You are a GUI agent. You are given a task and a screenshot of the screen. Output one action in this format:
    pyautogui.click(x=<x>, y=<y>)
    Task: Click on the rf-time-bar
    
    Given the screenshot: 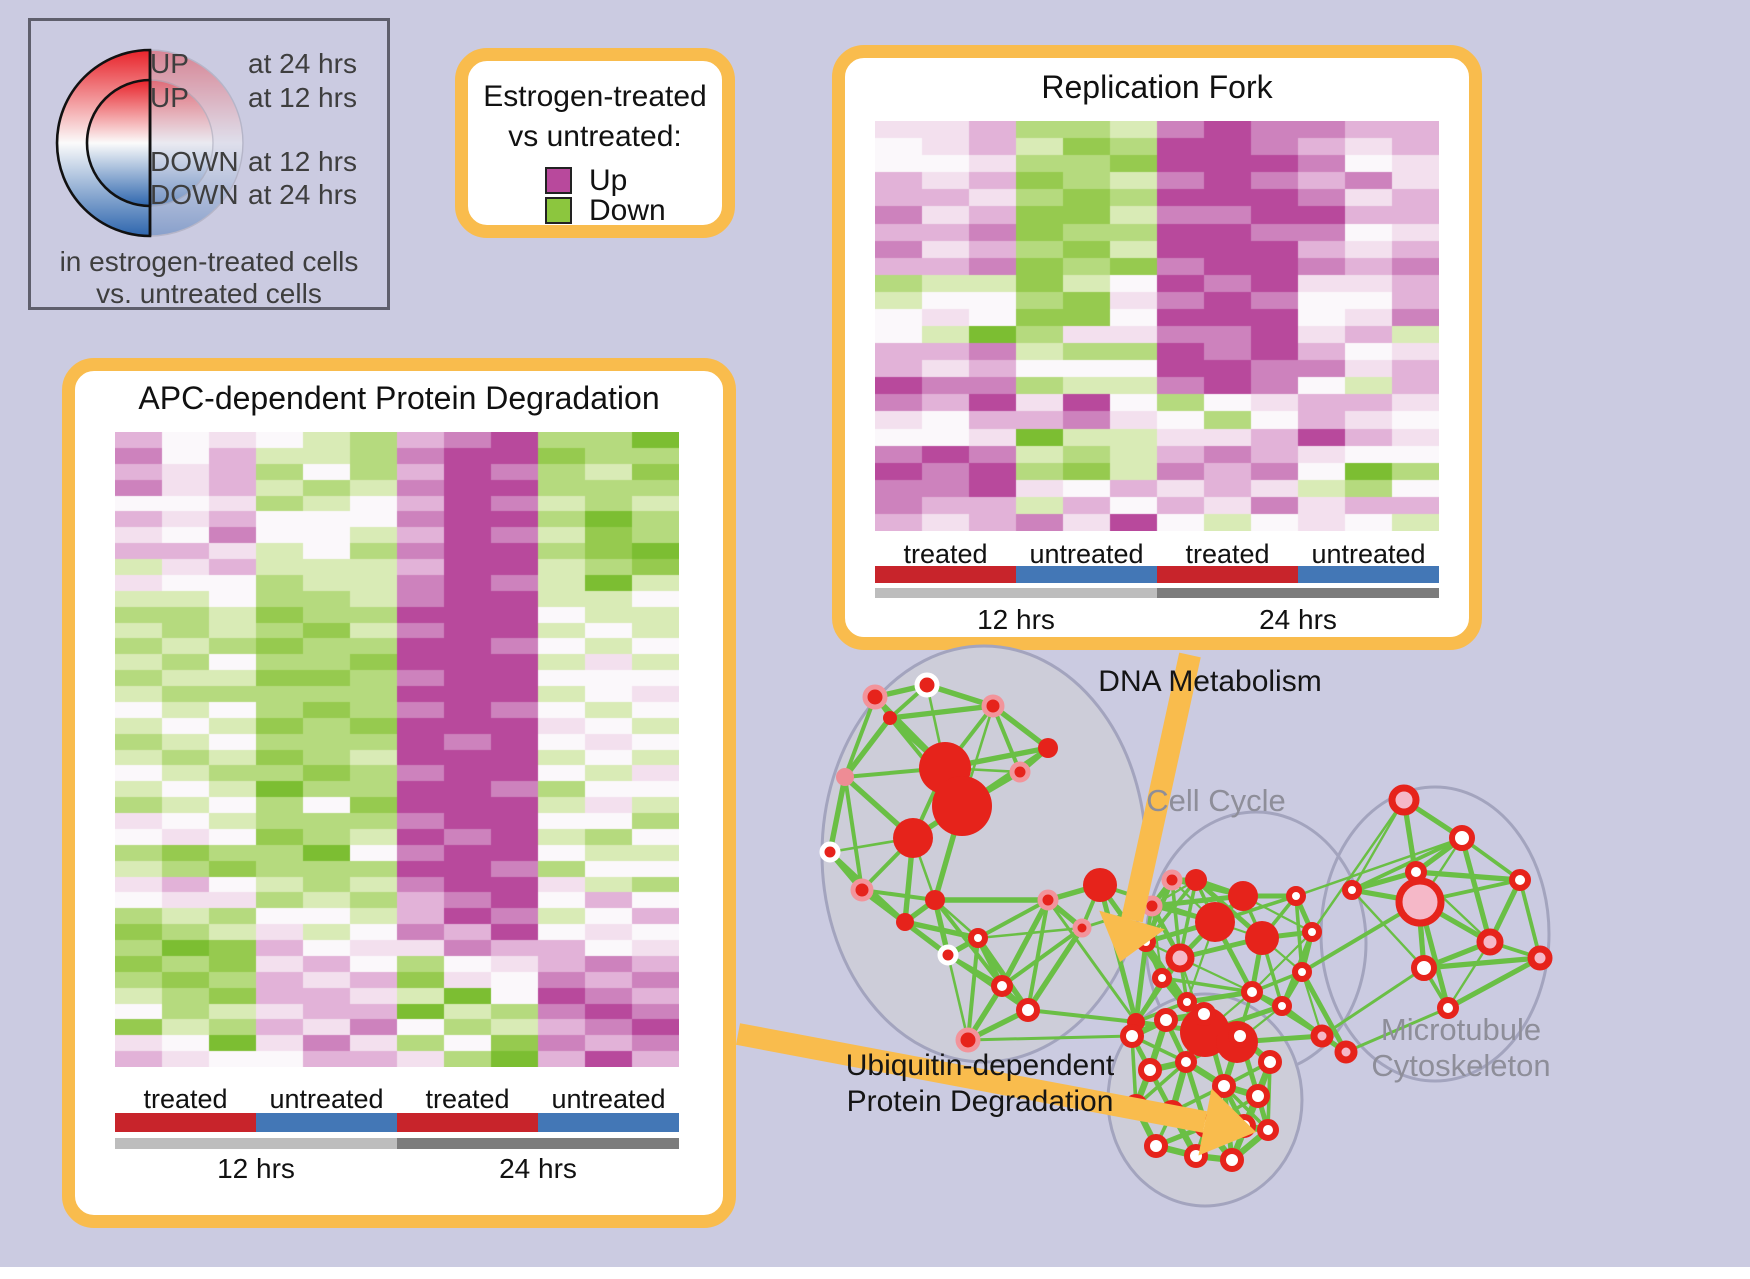 What is the action you would take?
    pyautogui.click(x=1157, y=593)
    